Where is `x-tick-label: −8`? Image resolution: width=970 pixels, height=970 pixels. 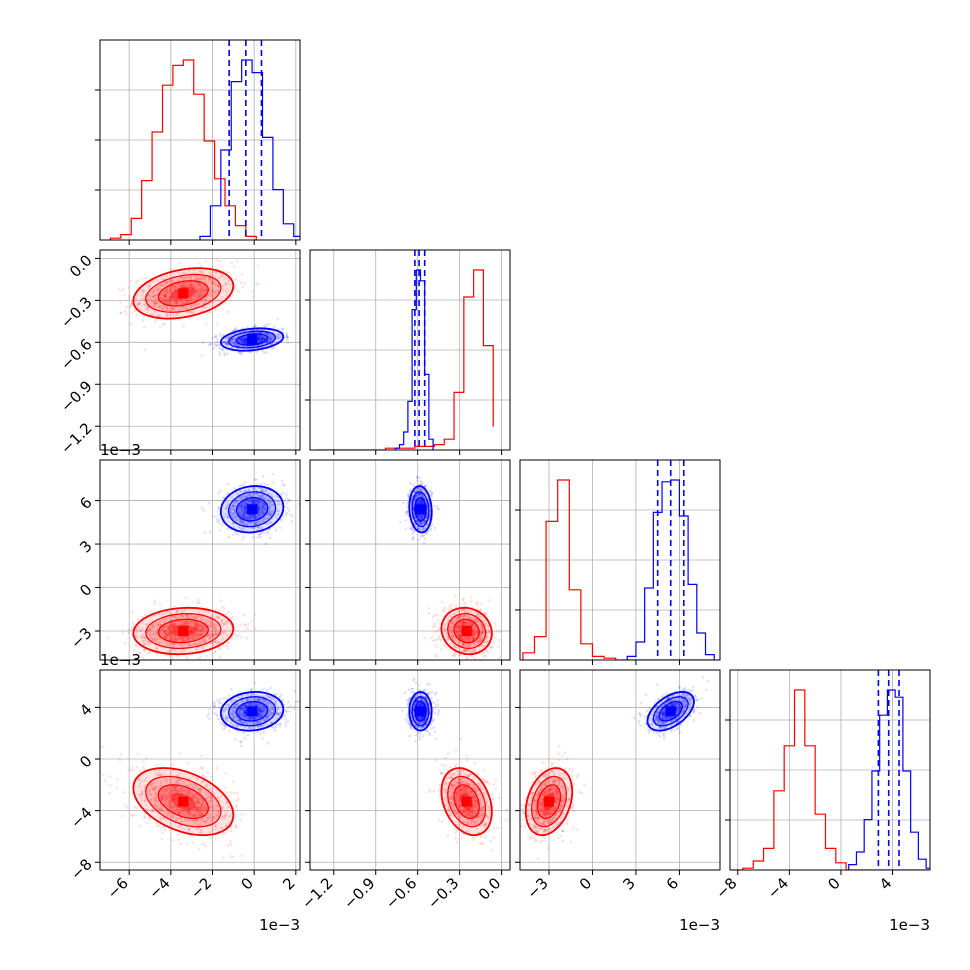
x-tick-label: −8 is located at coordinates (726, 888).